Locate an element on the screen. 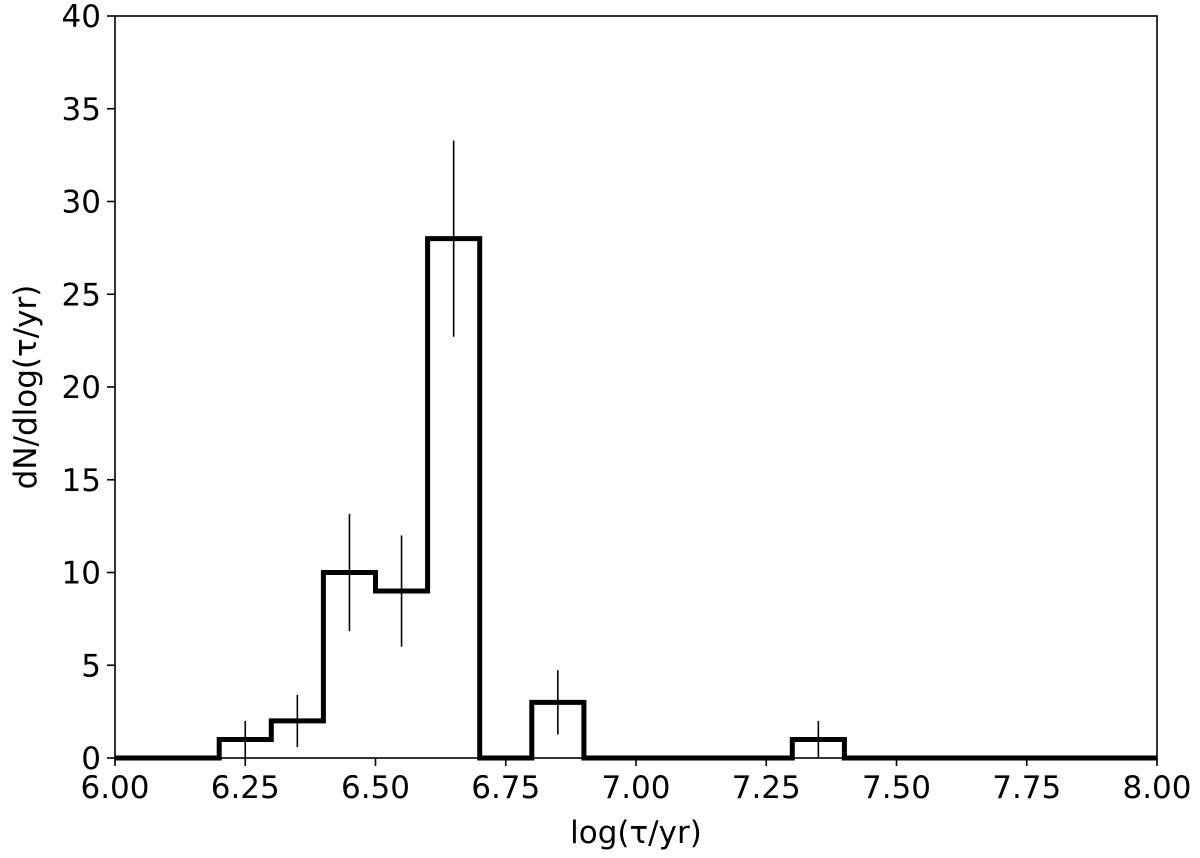 The height and width of the screenshot is (858, 1200). y-axis-label: dN/dlog(τ/yr) is located at coordinates (26, 387).